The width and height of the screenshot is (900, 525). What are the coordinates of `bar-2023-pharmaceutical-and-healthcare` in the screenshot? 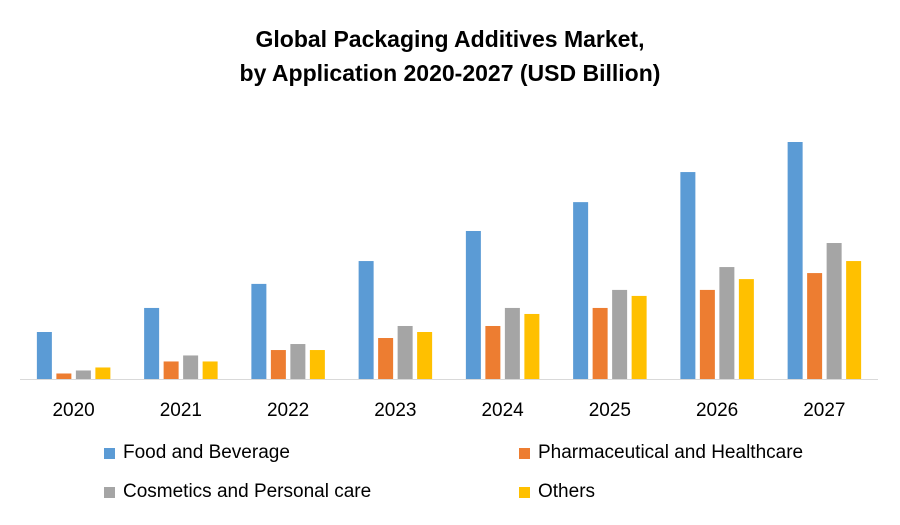 It's located at (386, 359).